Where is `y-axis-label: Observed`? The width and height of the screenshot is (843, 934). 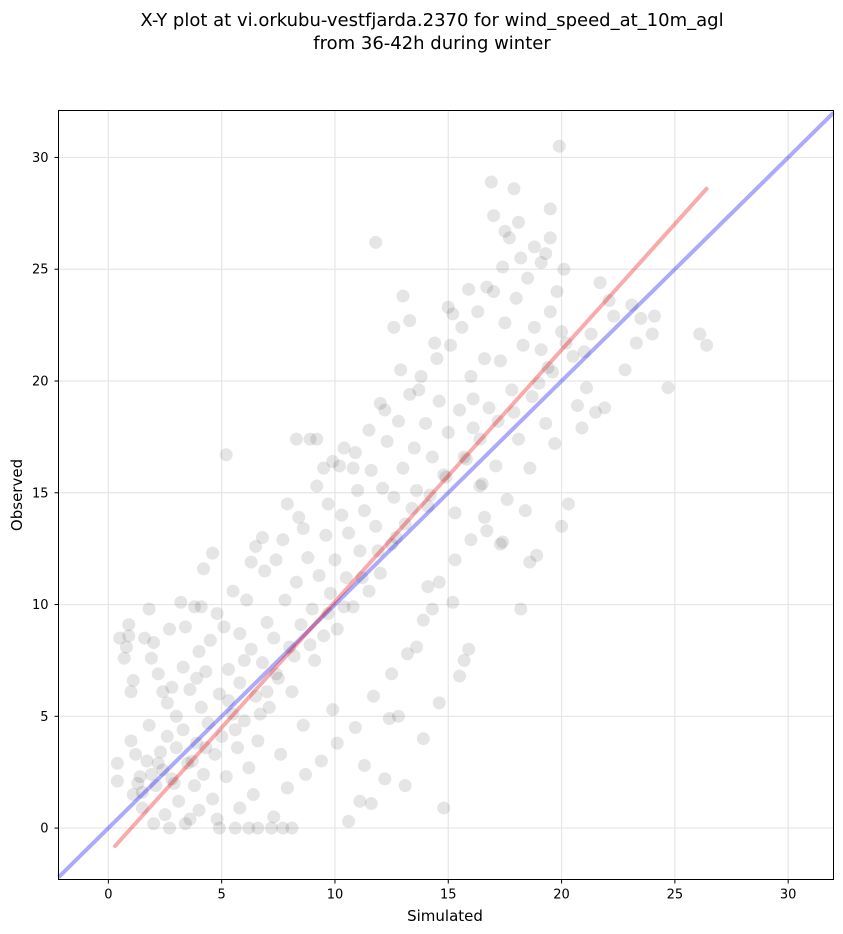
y-axis-label: Observed is located at coordinates (17, 495).